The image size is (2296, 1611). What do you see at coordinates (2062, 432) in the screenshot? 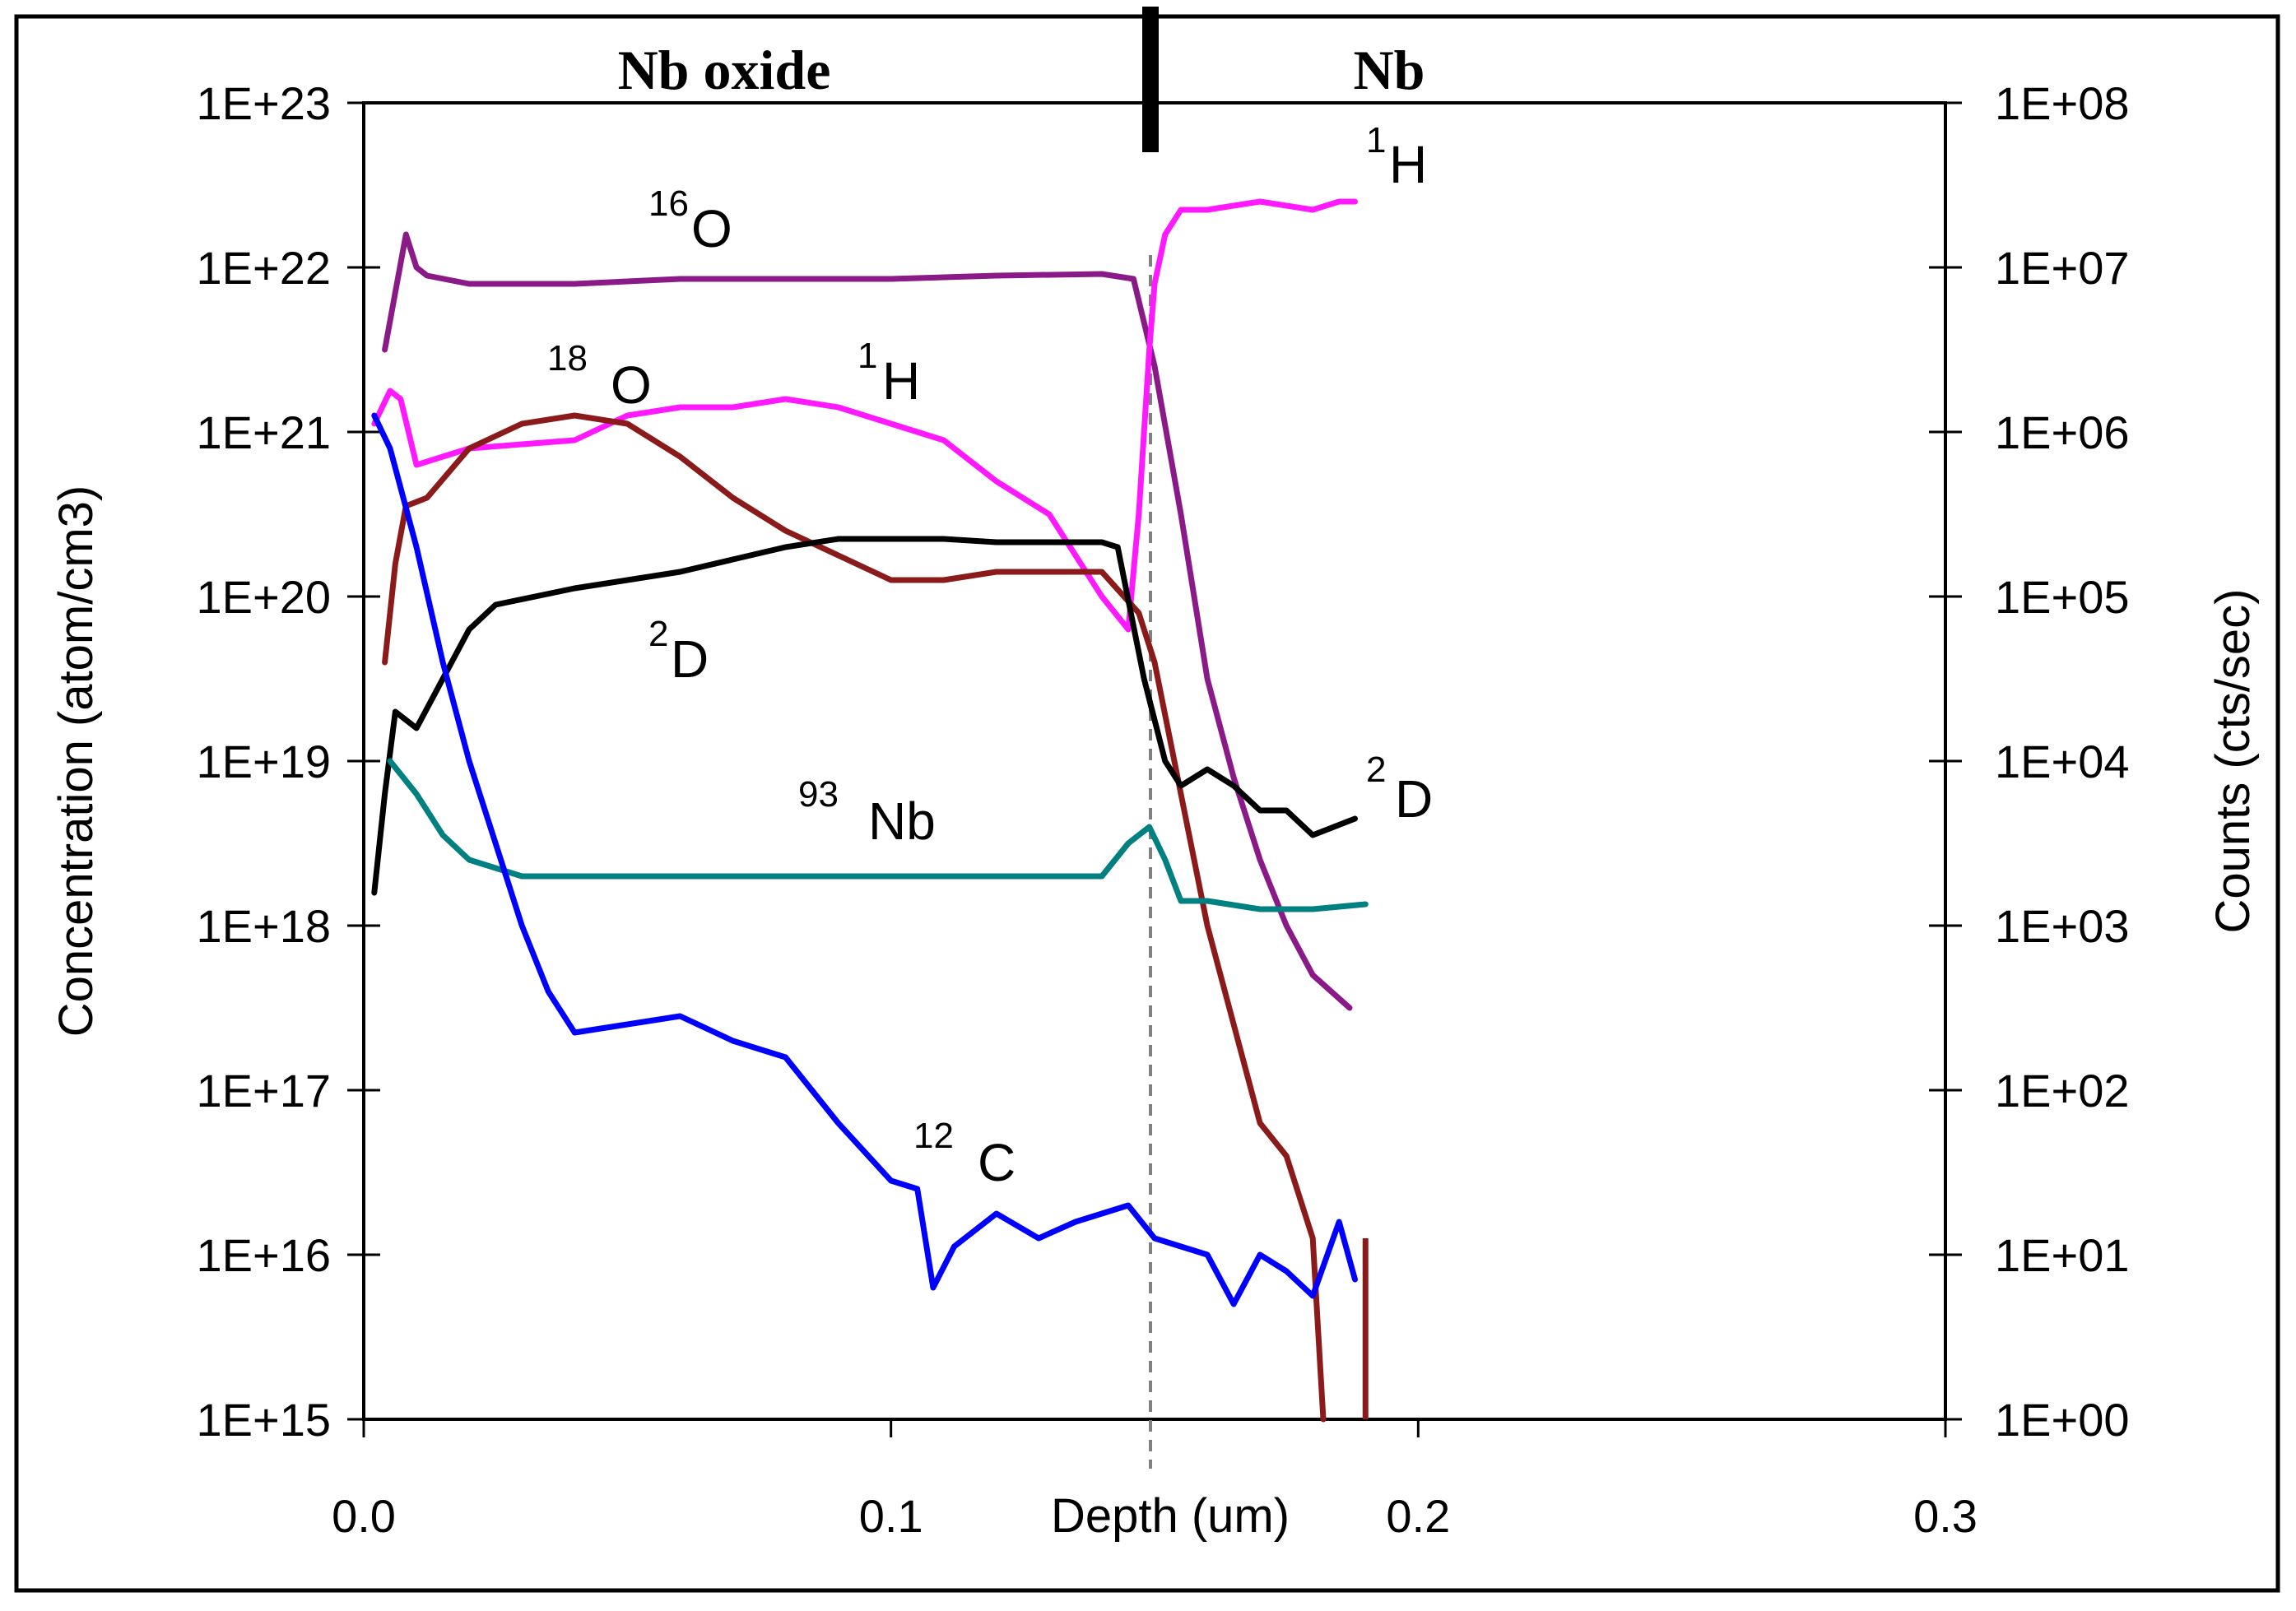
I see `y2-tick-label: 1E+06` at bounding box center [2062, 432].